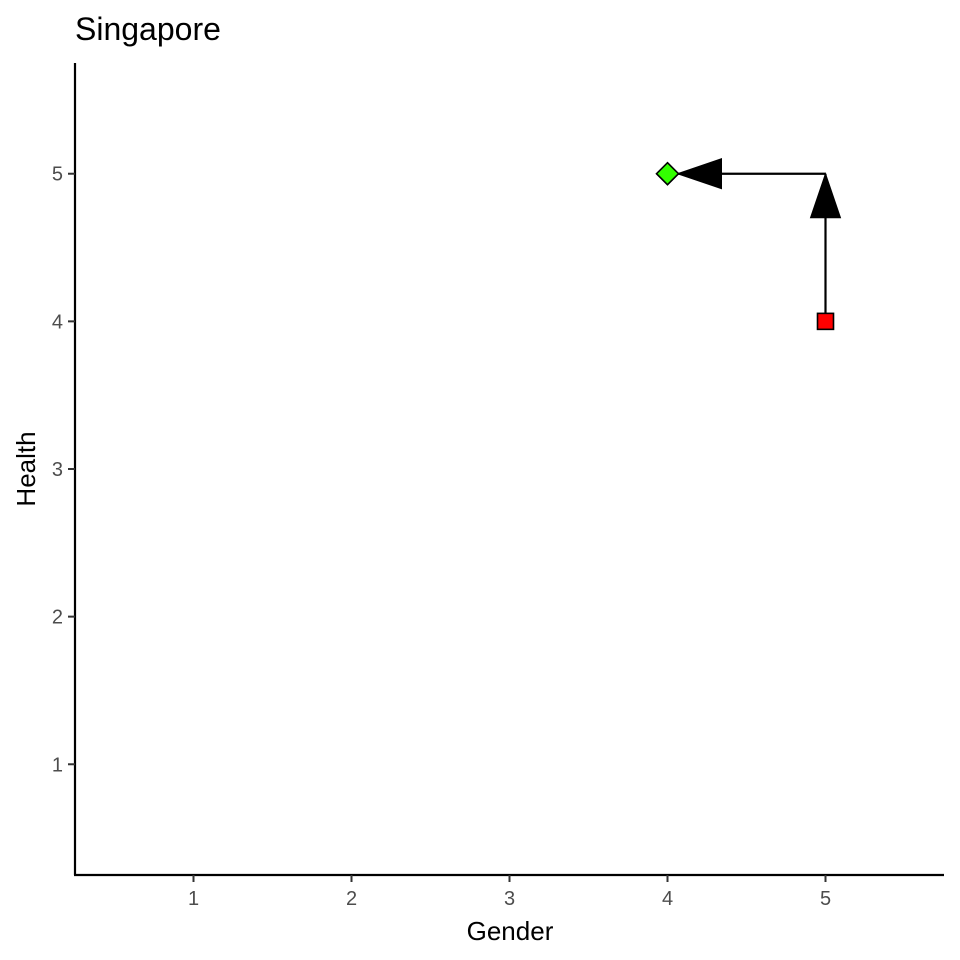 The width and height of the screenshot is (960, 960). I want to click on y-tick-label: 2, so click(57, 618).